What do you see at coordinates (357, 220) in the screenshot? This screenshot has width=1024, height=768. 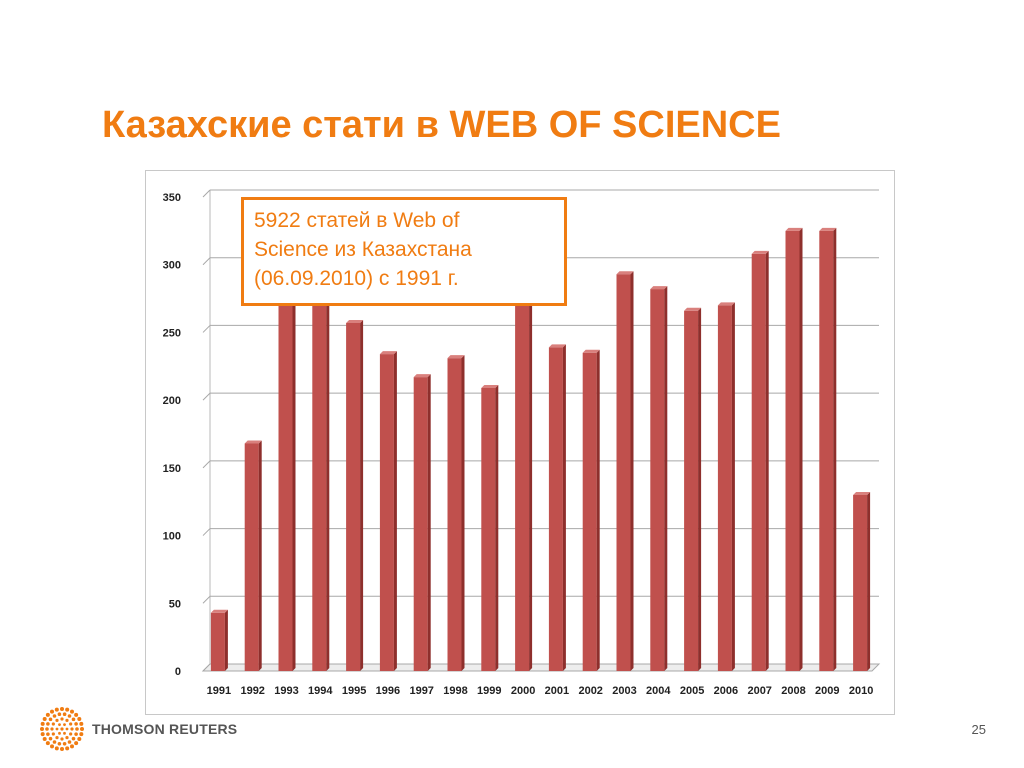 I see `callout-line-1: 5922 статей в Web of` at bounding box center [357, 220].